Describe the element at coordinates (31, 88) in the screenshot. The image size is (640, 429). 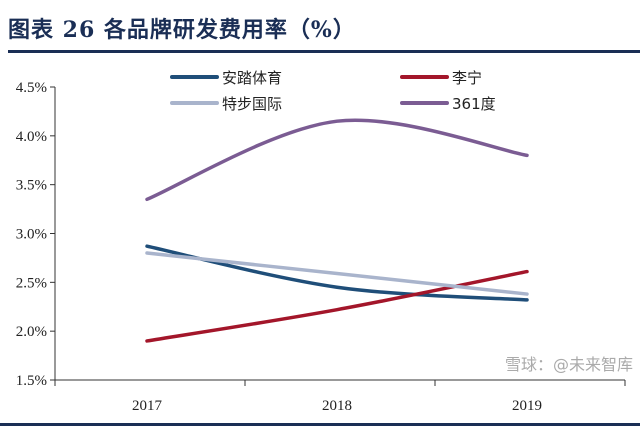
I see `y-tick-label: 4.5%` at that location.